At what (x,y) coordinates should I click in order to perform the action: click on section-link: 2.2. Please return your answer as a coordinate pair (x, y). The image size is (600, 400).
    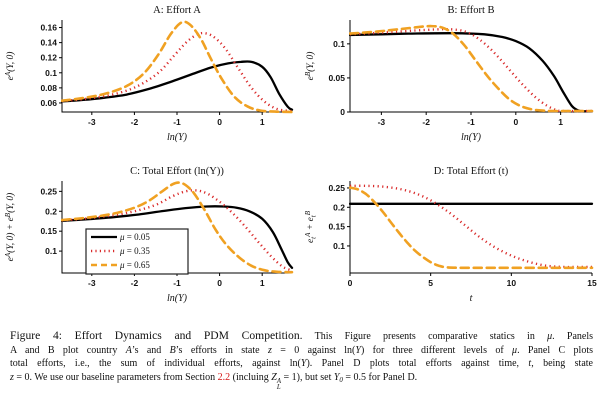
    Looking at the image, I should click on (224, 377).